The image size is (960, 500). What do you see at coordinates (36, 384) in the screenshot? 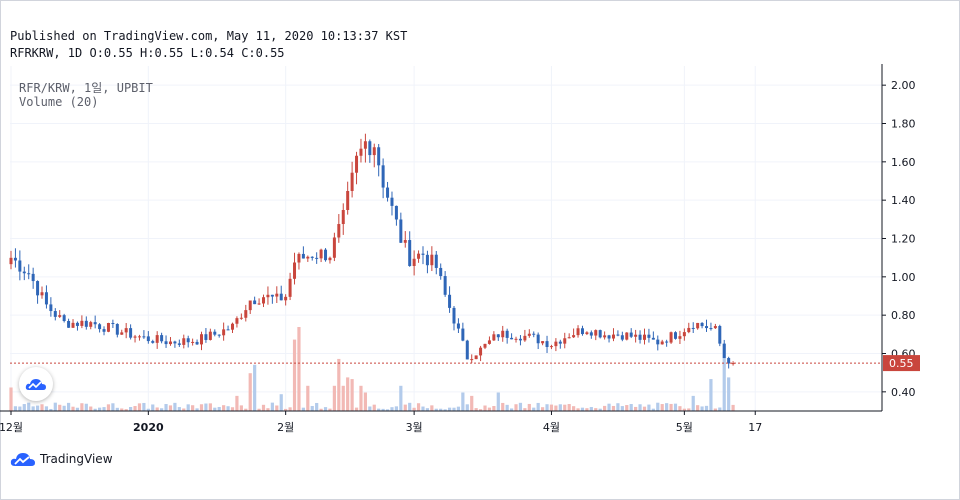
I see `tradingview-bubble` at bounding box center [36, 384].